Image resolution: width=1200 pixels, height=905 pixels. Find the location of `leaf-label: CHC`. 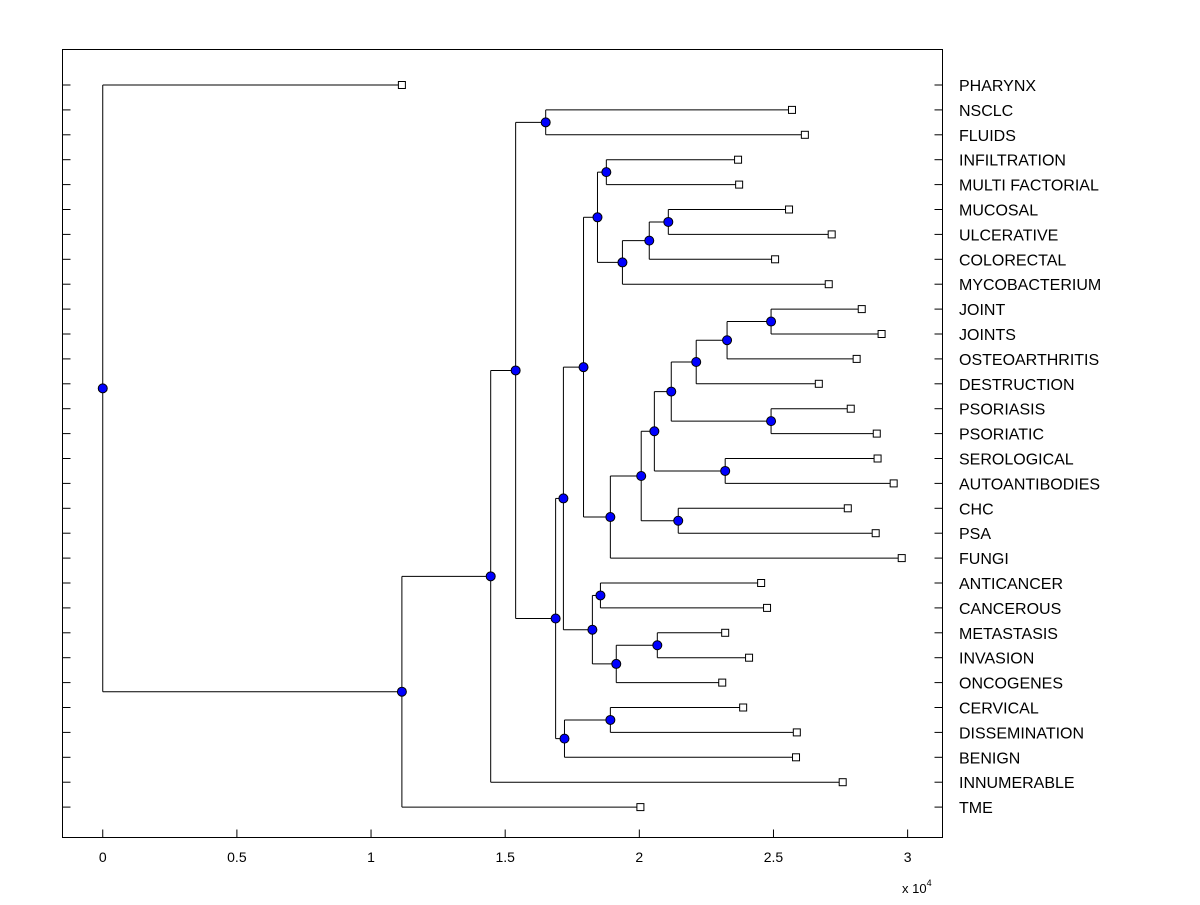

leaf-label: CHC is located at coordinates (976, 509).